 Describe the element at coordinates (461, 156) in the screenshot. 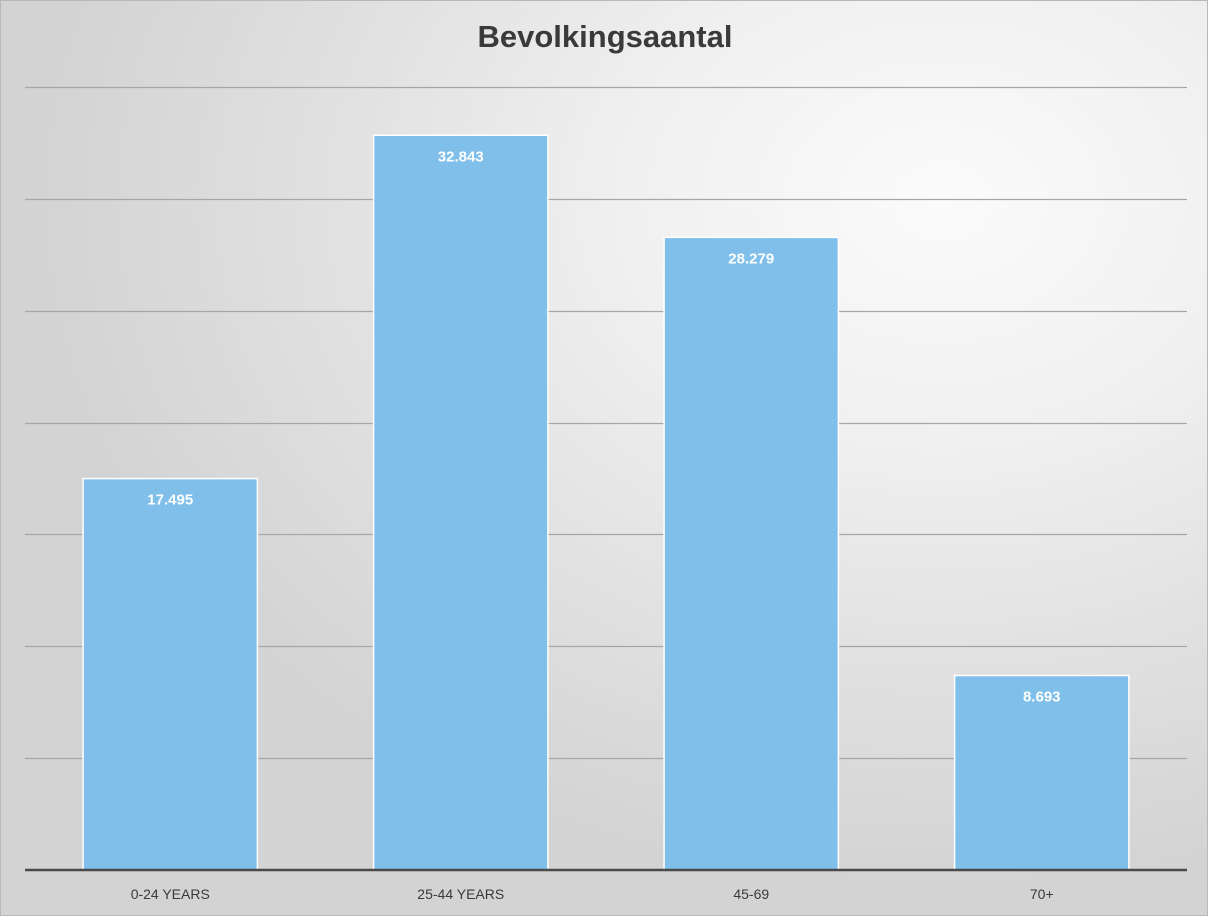

I see `bar-value-label: 32.843` at that location.